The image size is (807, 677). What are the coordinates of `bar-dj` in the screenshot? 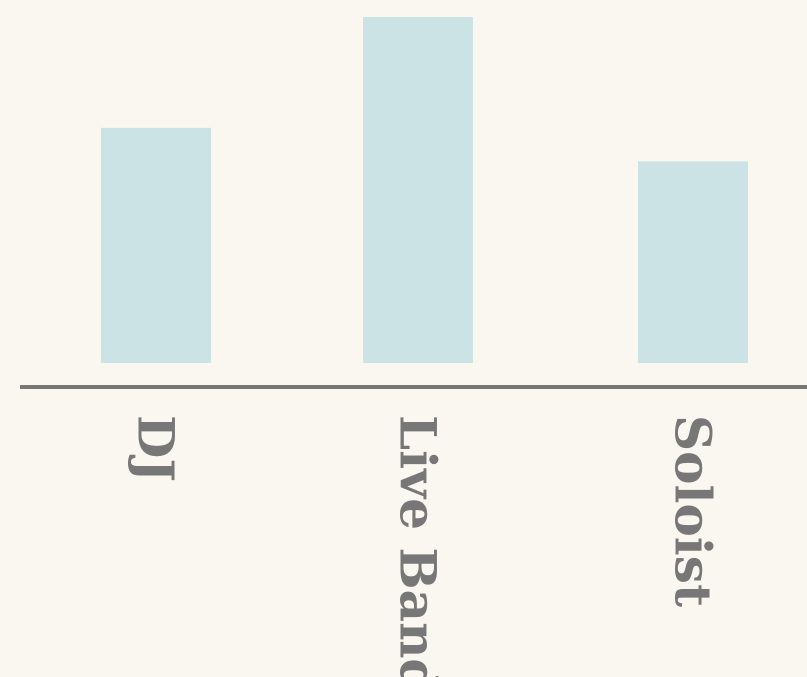 It's located at (156, 245).